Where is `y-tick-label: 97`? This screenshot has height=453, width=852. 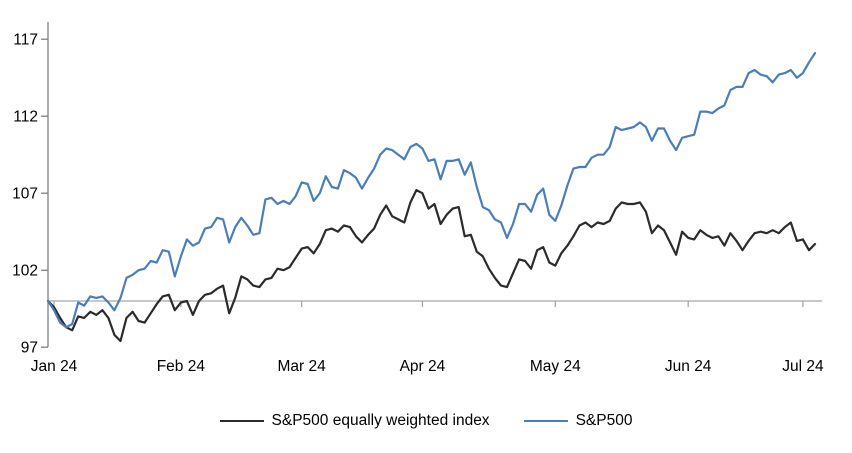 y-tick-label: 97 is located at coordinates (29, 348).